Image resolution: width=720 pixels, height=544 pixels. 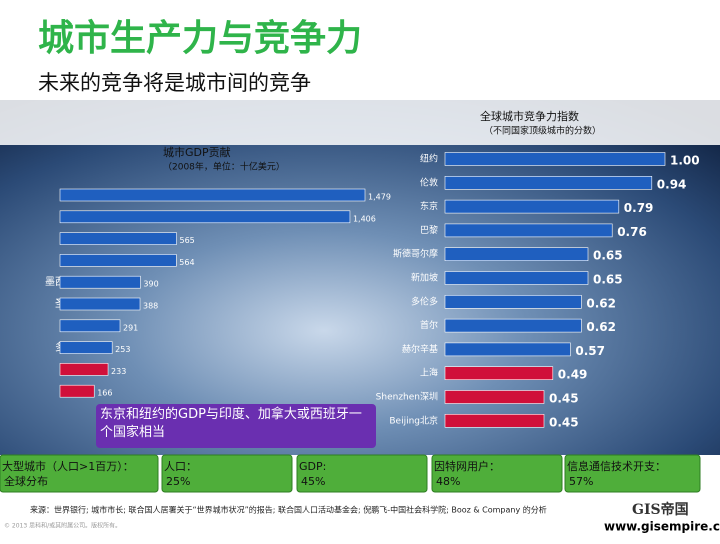 What do you see at coordinates (68, 466) in the screenshot?
I see `stat-label: 大型城市（人口>1百万）：` at bounding box center [68, 466].